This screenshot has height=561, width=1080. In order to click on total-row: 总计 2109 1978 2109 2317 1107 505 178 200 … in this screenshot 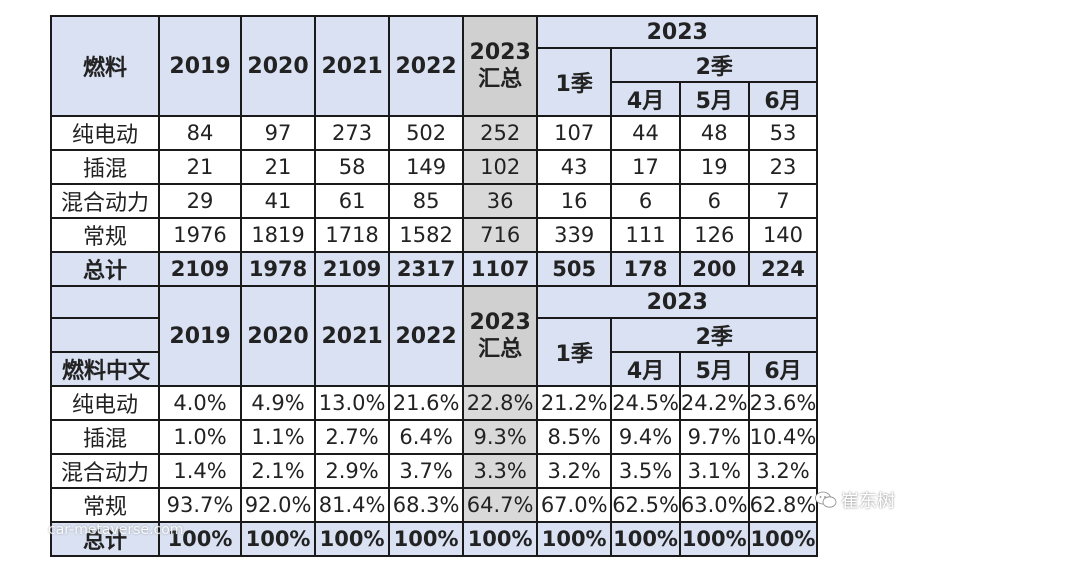, I will do `click(564, 269)`.